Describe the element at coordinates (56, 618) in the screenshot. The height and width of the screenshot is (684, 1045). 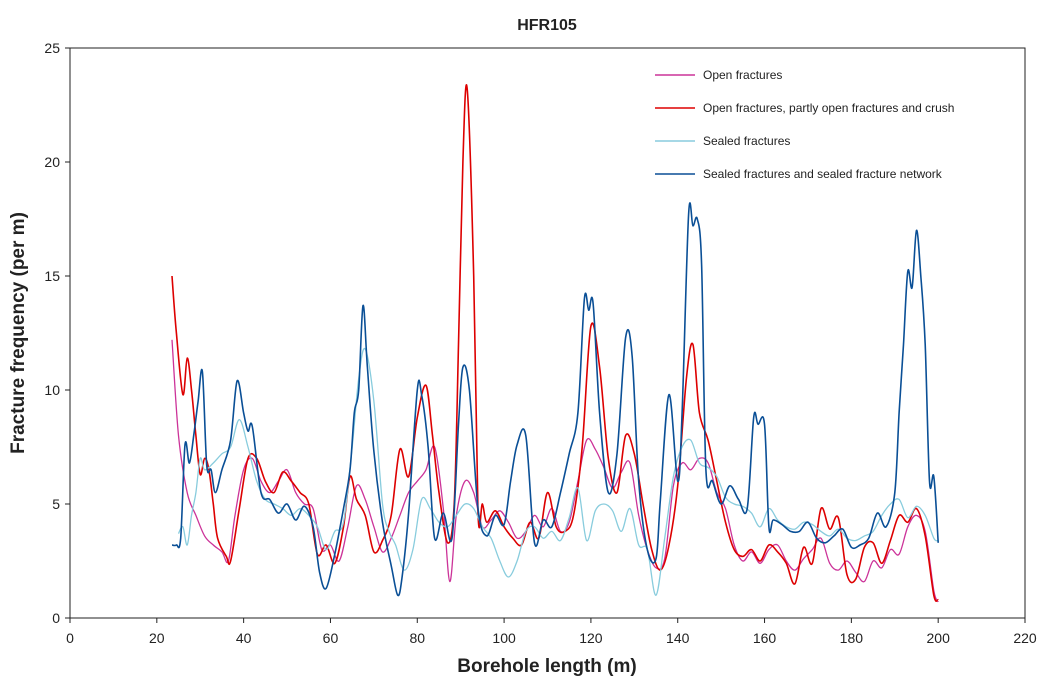
I see `y-tick-label: 0` at that location.